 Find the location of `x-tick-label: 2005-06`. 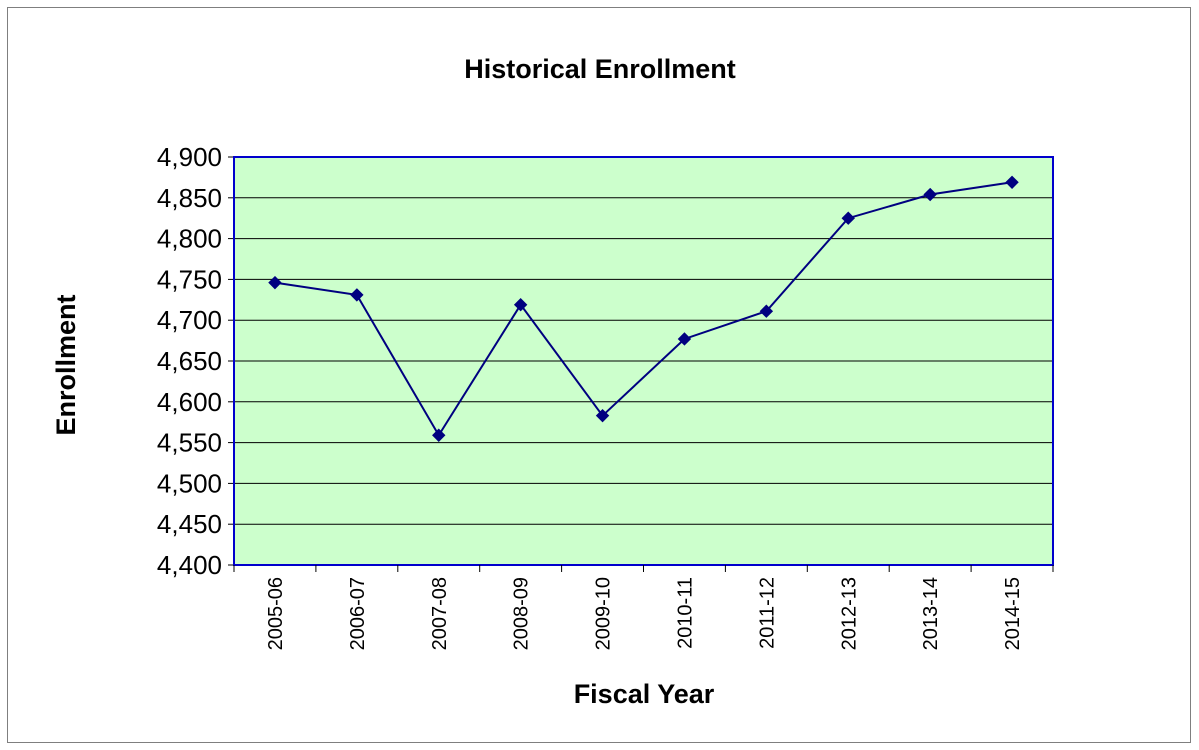

x-tick-label: 2005-06 is located at coordinates (276, 613).